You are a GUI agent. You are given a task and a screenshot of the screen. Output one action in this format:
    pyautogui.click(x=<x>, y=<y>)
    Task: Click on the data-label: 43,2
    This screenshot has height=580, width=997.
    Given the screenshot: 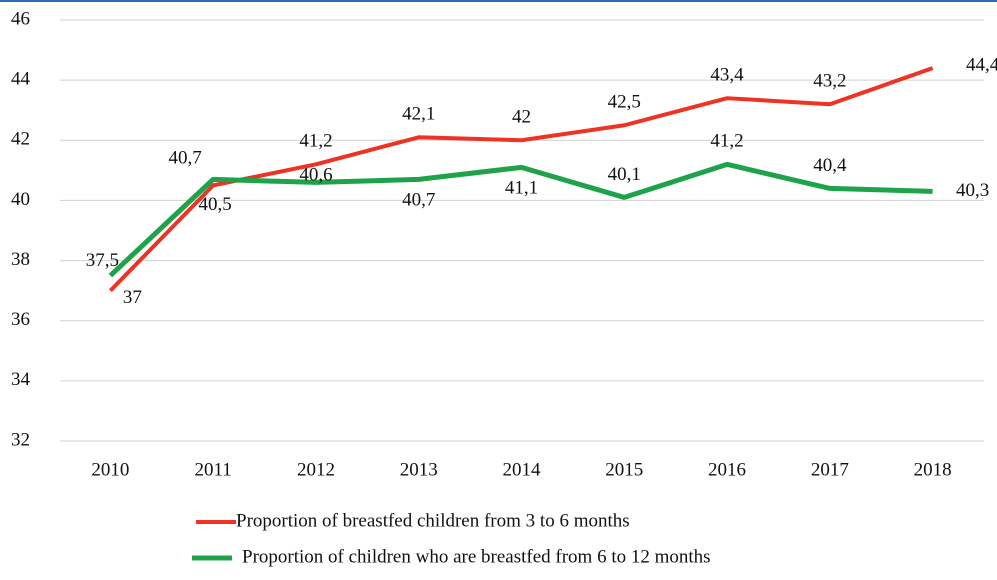 What is the action you would take?
    pyautogui.click(x=829, y=81)
    